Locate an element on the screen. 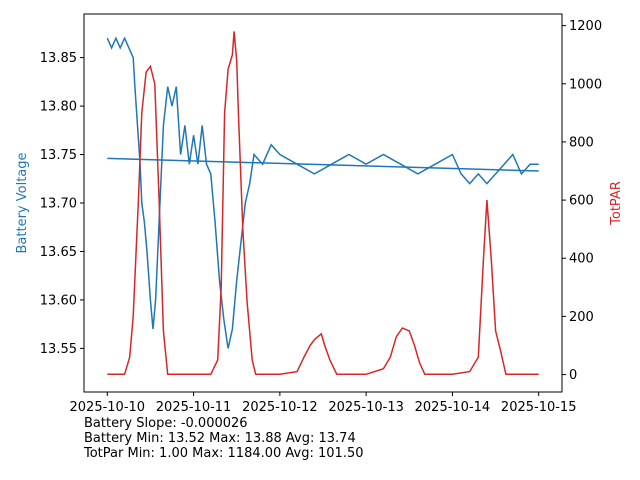  y-left-tick-label: 13.75 is located at coordinates (58, 155).